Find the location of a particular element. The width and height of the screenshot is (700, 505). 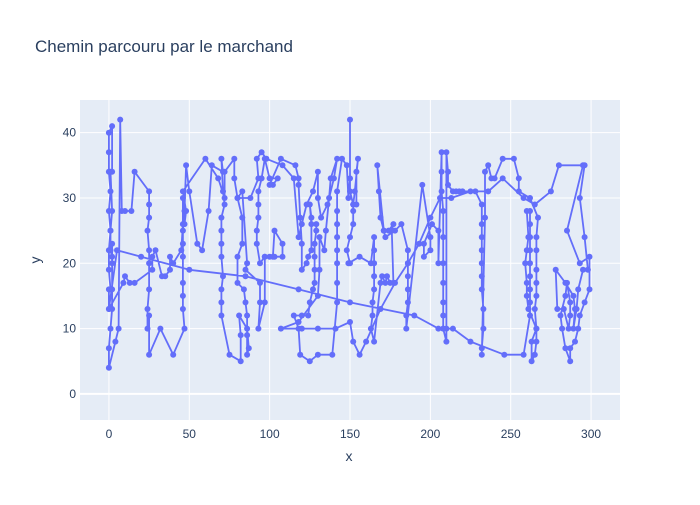

x-tick-label: 150 is located at coordinates (350, 434).